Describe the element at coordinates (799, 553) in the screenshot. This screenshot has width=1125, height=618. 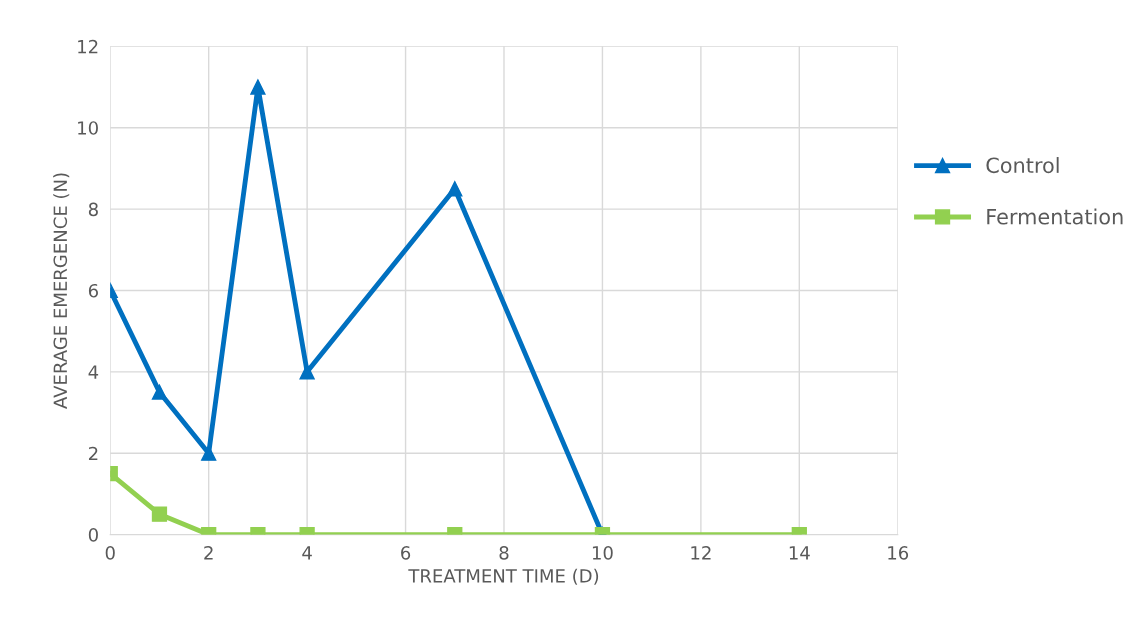
I see `x-tick-label: 14` at that location.